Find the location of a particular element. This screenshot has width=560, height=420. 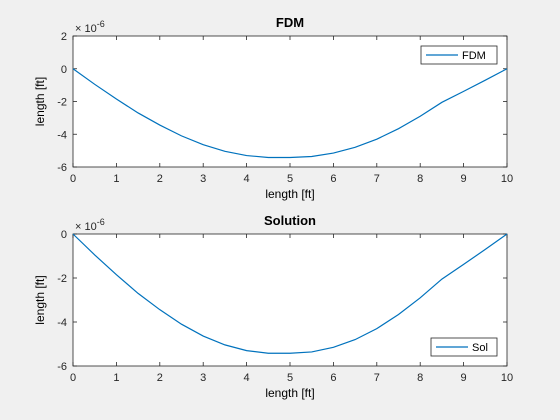

chart-1-x-tick-label: 0 is located at coordinates (73, 378).